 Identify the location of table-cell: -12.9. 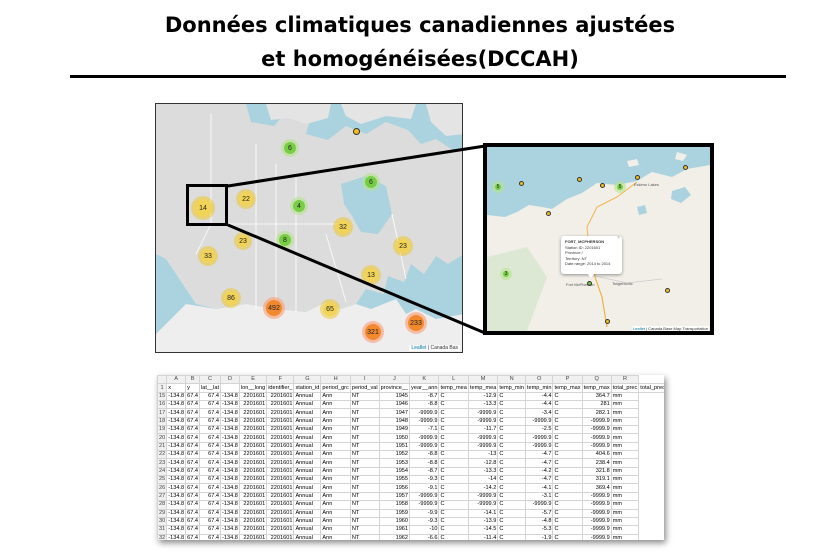
(483, 396).